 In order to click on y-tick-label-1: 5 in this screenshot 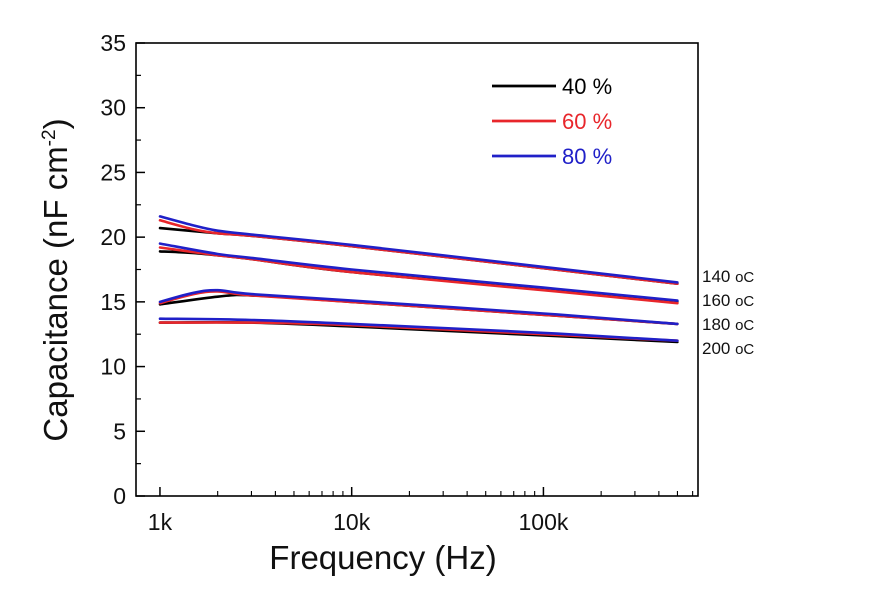, I will do `click(119, 431)`.